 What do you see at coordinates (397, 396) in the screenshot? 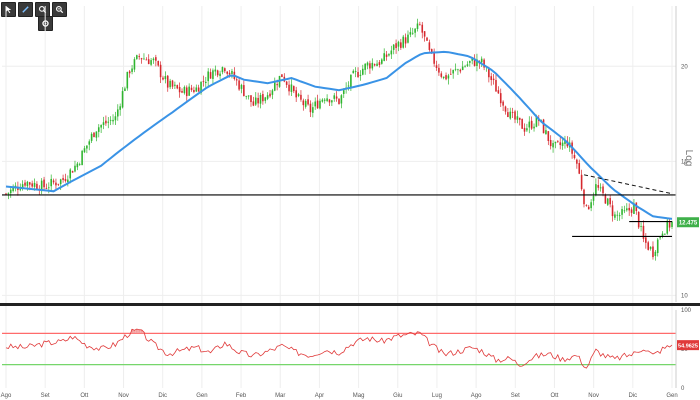
I see `month-label: Giu` at bounding box center [397, 396].